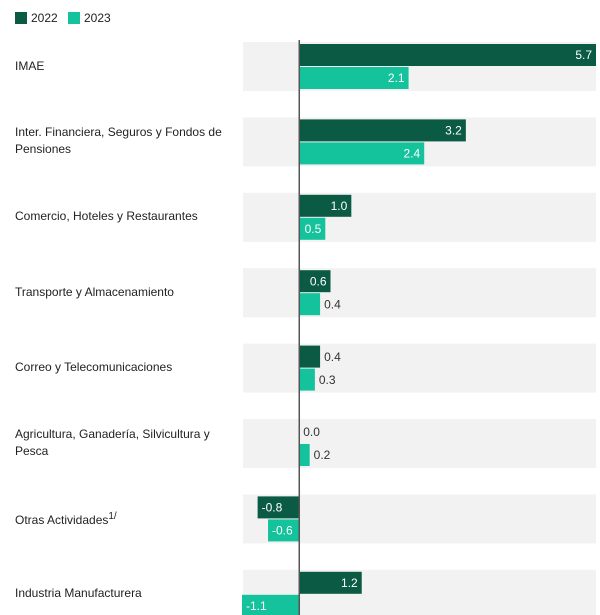 The width and height of the screenshot is (600, 615). What do you see at coordinates (349, 583) in the screenshot?
I see `value-label: 1.2` at bounding box center [349, 583].